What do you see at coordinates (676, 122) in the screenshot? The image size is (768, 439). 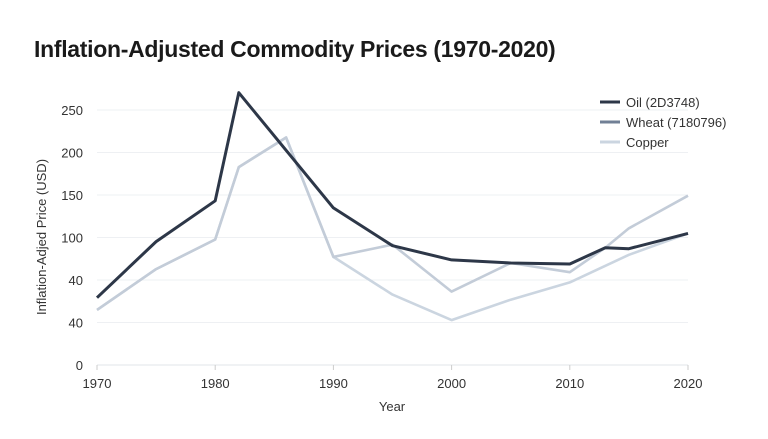 I see `legend-label: Wheat (7180796)` at bounding box center [676, 122].